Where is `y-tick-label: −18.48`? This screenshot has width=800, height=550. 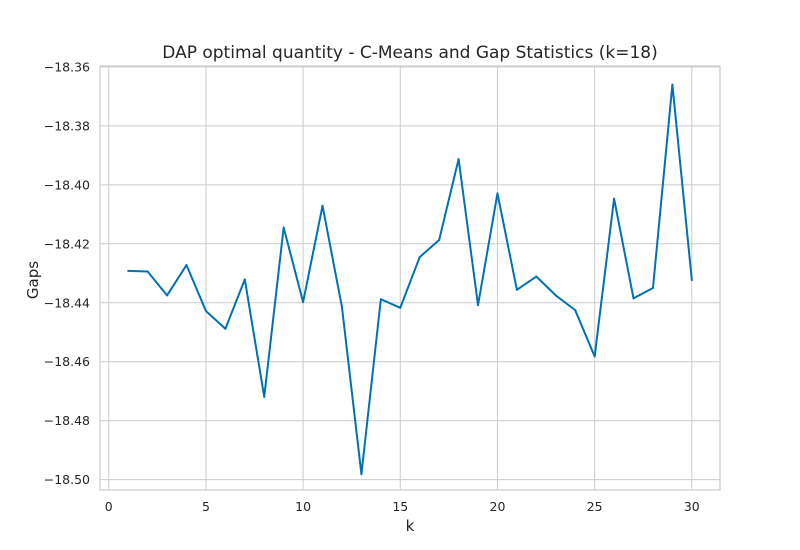
y-tick-label: −18.48 is located at coordinates (67, 420).